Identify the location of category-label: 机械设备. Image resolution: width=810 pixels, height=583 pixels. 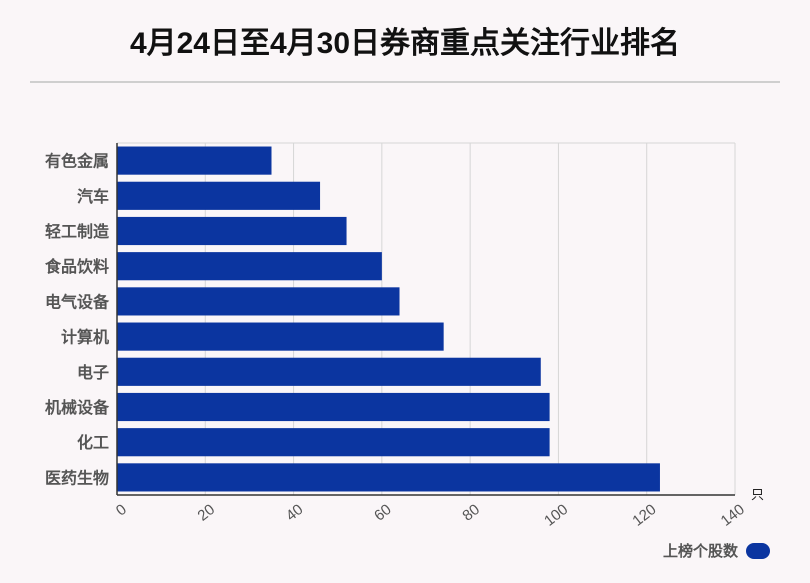
(77, 407).